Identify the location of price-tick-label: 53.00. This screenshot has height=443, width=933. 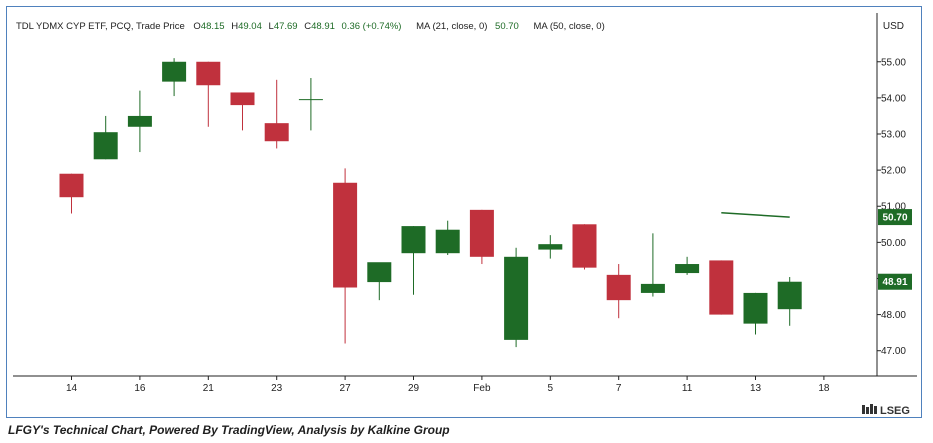
(893, 135).